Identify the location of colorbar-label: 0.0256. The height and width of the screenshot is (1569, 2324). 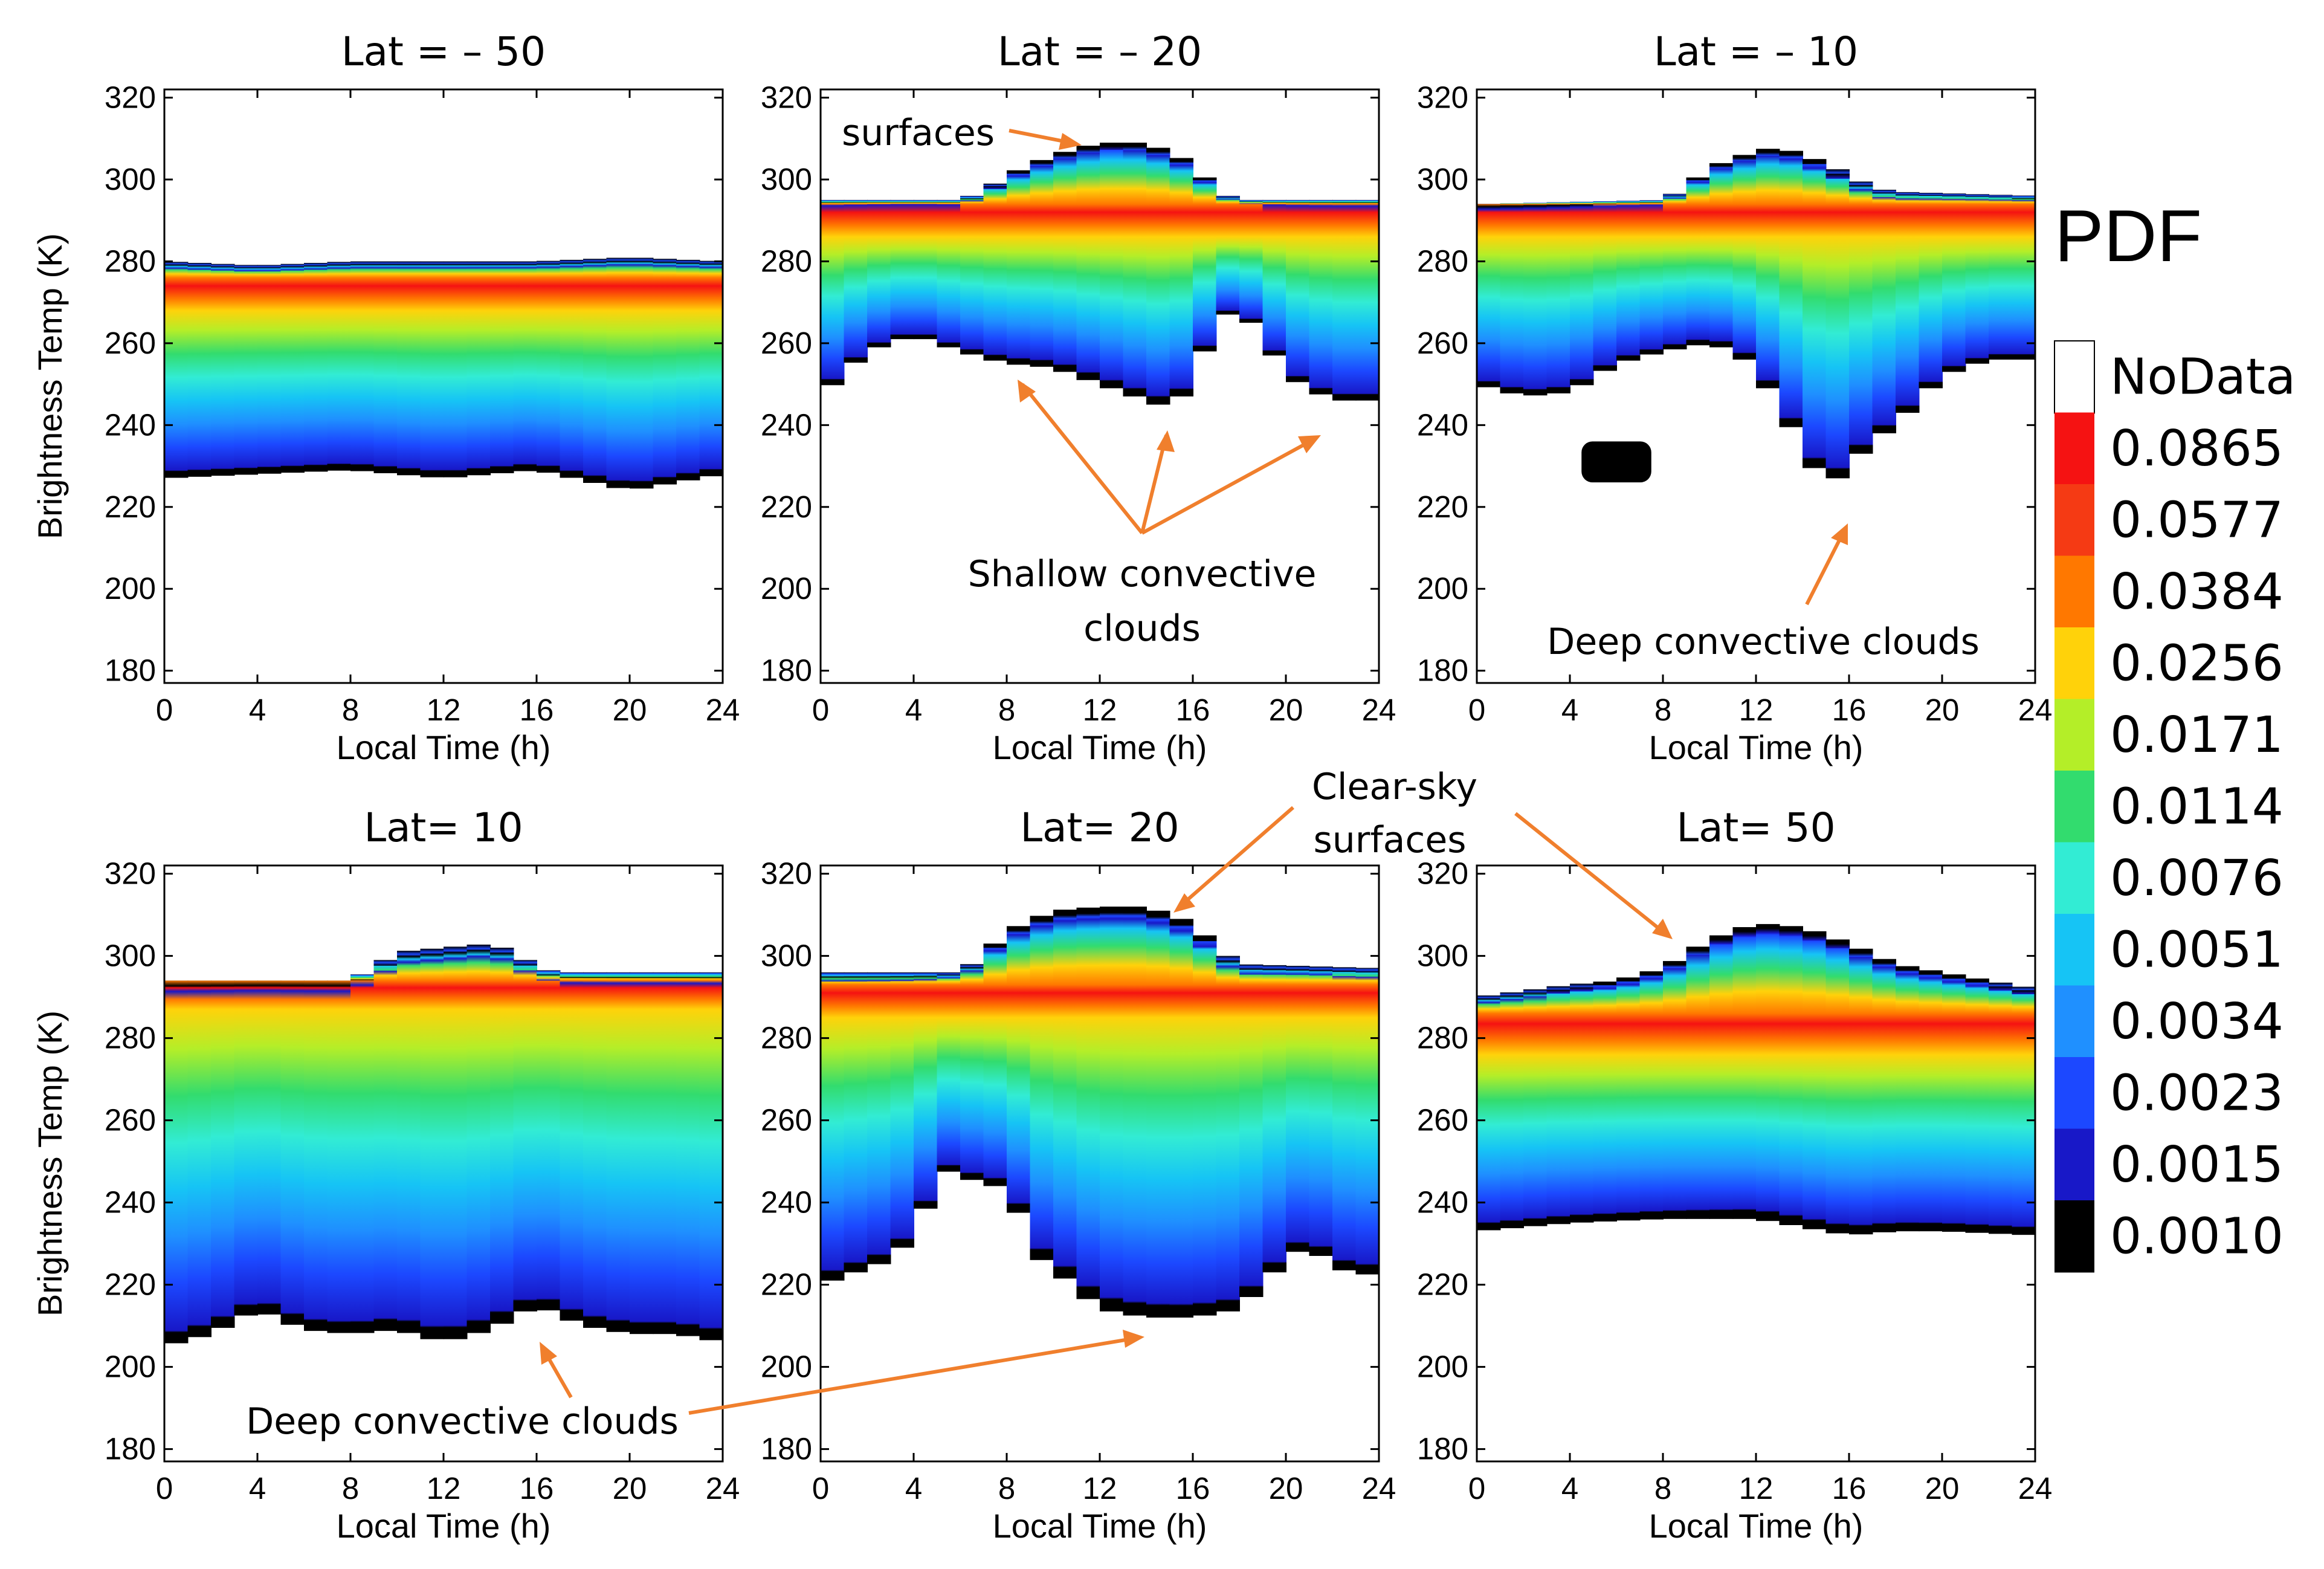
(2197, 663).